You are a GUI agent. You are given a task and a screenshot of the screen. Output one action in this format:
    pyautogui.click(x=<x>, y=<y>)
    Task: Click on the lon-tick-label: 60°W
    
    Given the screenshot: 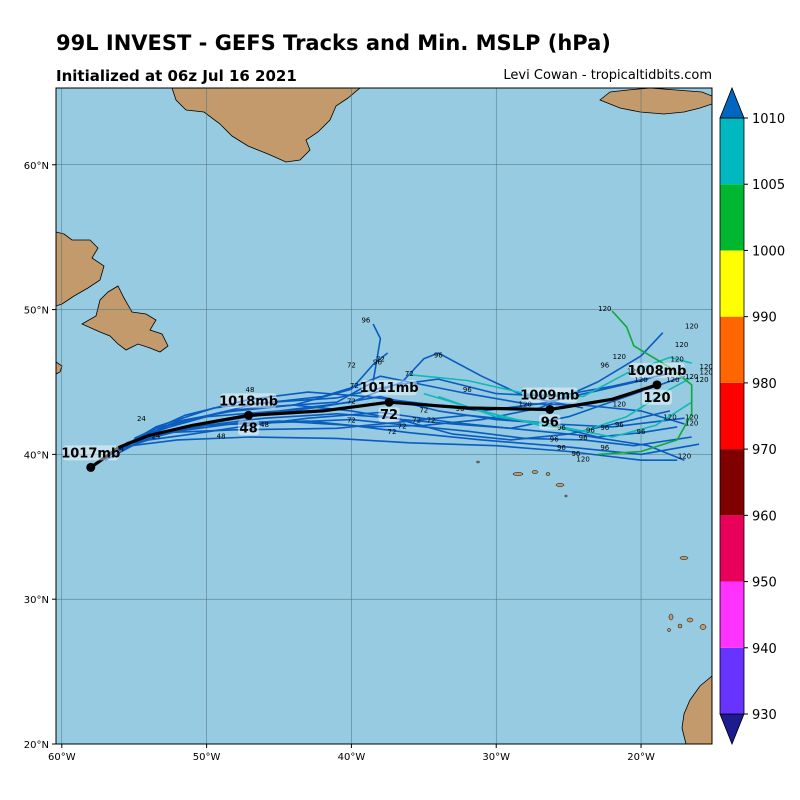 What is the action you would take?
    pyautogui.click(x=62, y=757)
    